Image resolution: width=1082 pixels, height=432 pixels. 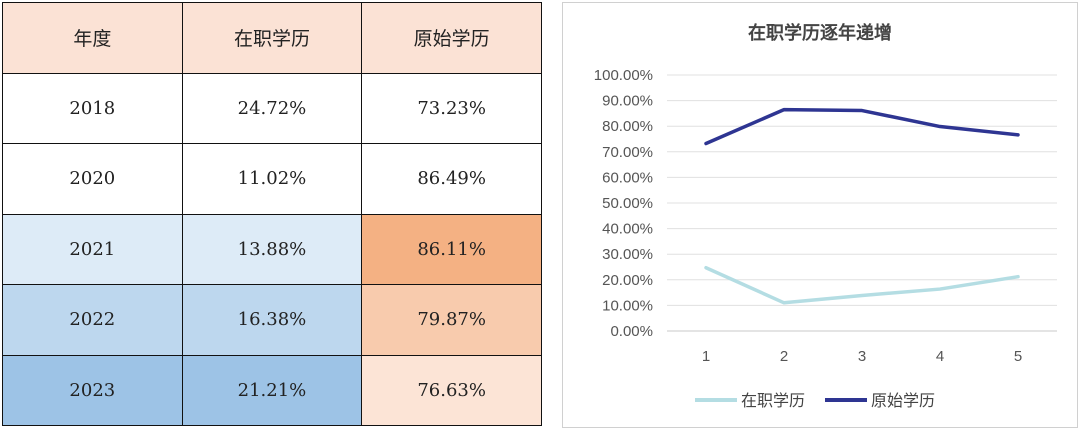 I want to click on x-axis-ticks: 1 2 3 4 5, so click(x=862, y=356).